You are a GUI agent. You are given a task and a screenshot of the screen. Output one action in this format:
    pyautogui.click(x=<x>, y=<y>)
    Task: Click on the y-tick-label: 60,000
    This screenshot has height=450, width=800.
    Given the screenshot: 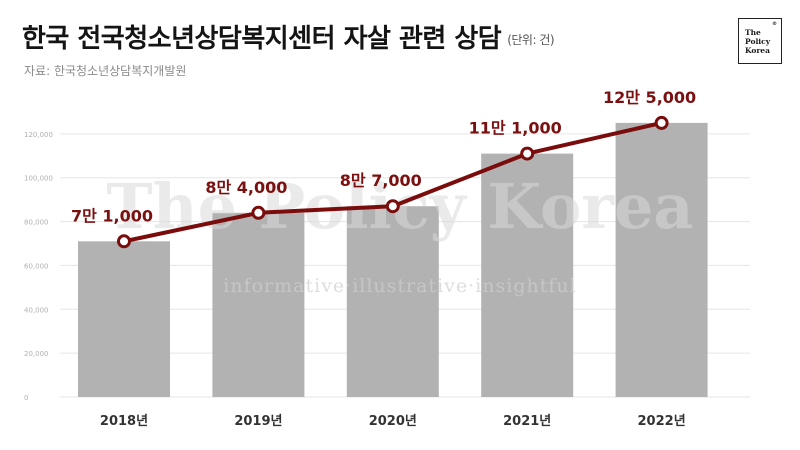 What is the action you would take?
    pyautogui.click(x=36, y=266)
    